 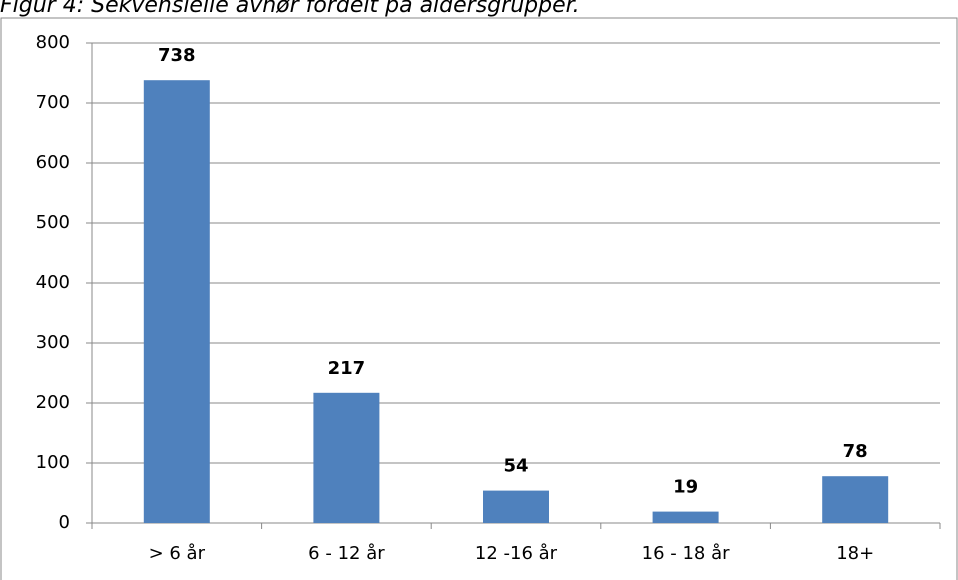 I want to click on y-tick-label: 800, so click(x=53, y=42).